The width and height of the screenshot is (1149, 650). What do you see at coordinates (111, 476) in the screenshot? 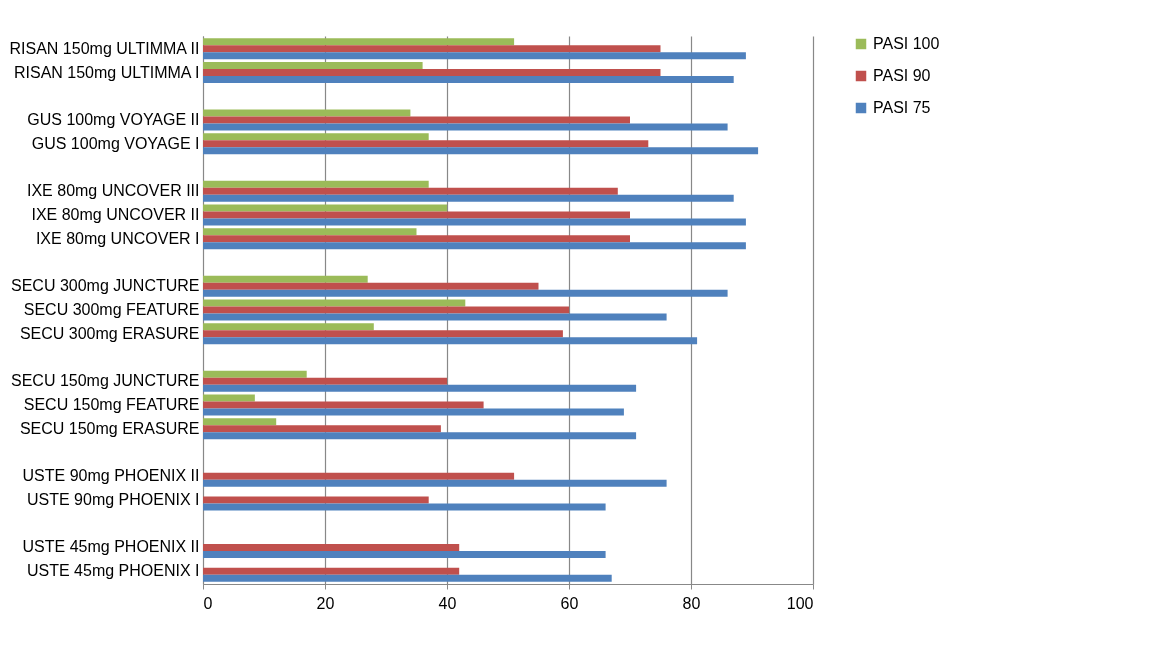
I see `y-tick-label: USTE 90mg PHOENIX II` at bounding box center [111, 476].